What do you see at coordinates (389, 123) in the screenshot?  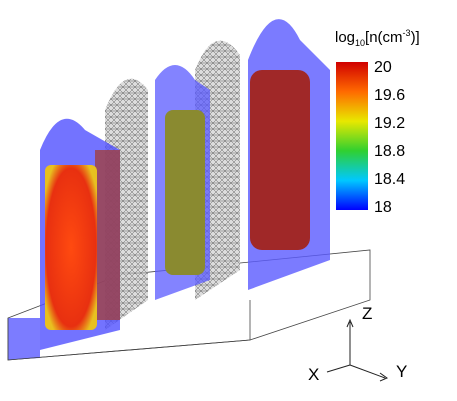 I see `colorbar-tick-label: 19.2` at bounding box center [389, 123].